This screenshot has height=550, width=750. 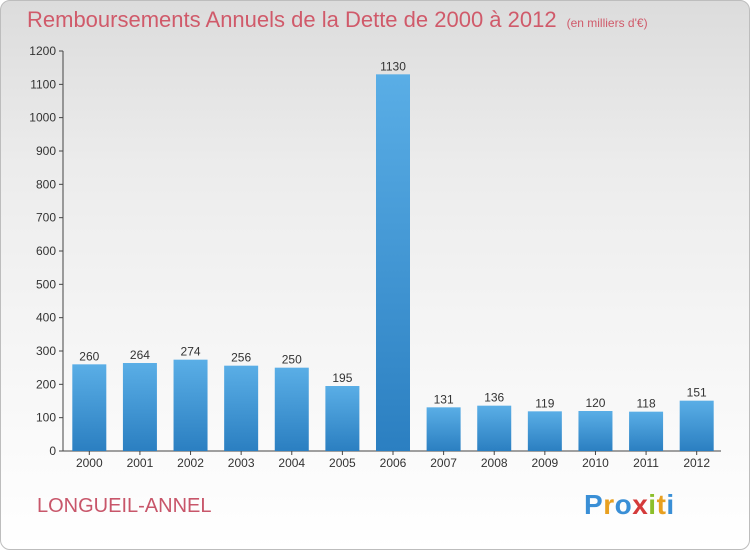 What do you see at coordinates (393, 463) in the screenshot?
I see `x-tick-label: 2006` at bounding box center [393, 463].